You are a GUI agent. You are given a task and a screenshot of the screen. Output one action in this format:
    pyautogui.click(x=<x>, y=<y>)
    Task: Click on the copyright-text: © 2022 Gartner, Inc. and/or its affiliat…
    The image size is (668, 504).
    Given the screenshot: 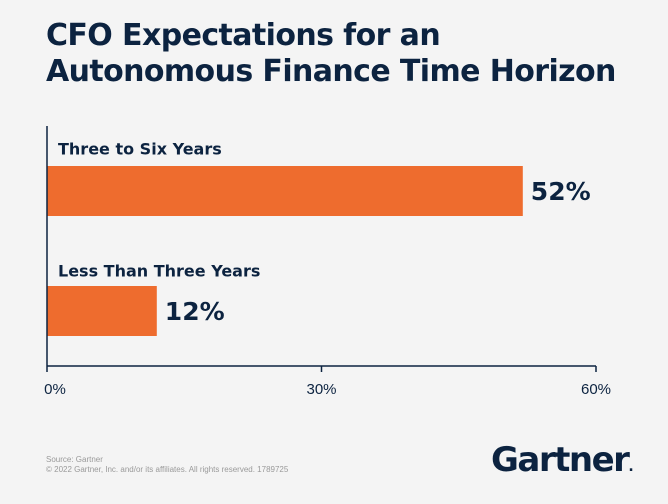 What is the action you would take?
    pyautogui.click(x=167, y=469)
    